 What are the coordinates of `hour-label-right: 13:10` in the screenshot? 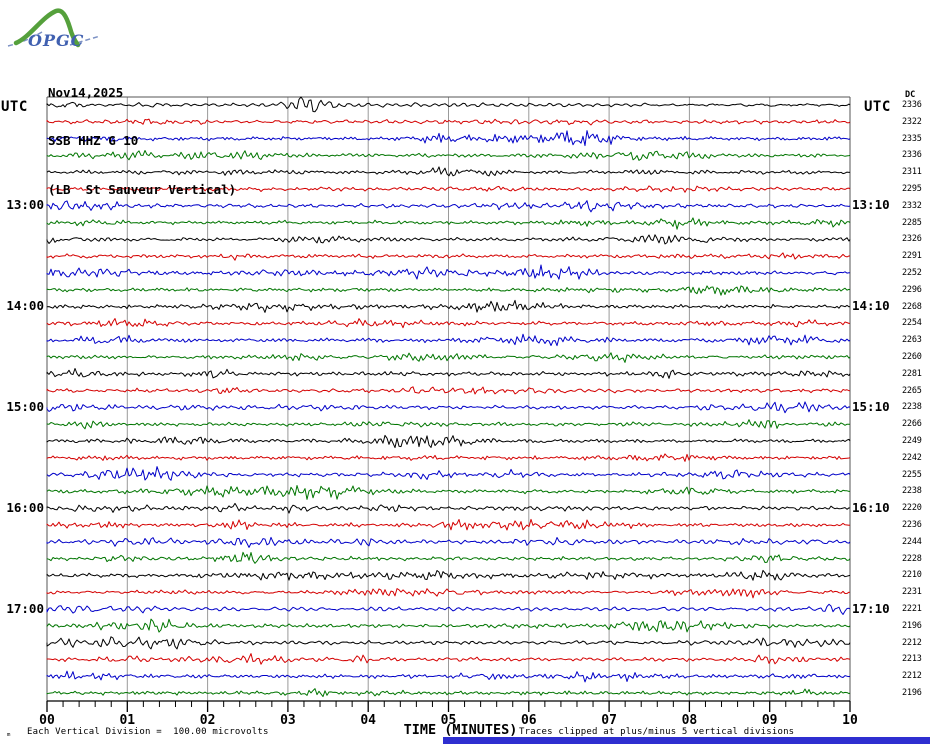 It's located at (871, 205).